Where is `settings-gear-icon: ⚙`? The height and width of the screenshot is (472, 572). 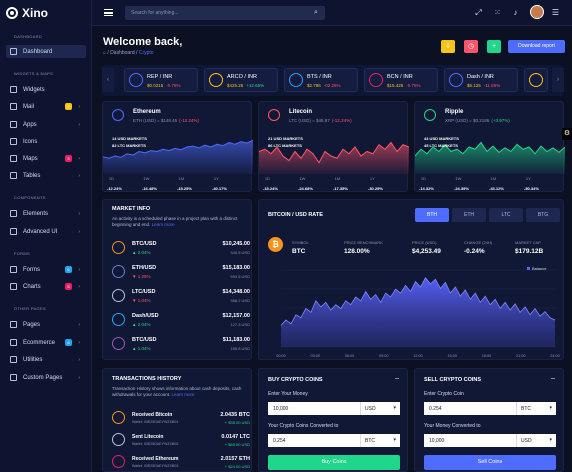
settings-gear-icon: ⚙ is located at coordinates (567, 134).